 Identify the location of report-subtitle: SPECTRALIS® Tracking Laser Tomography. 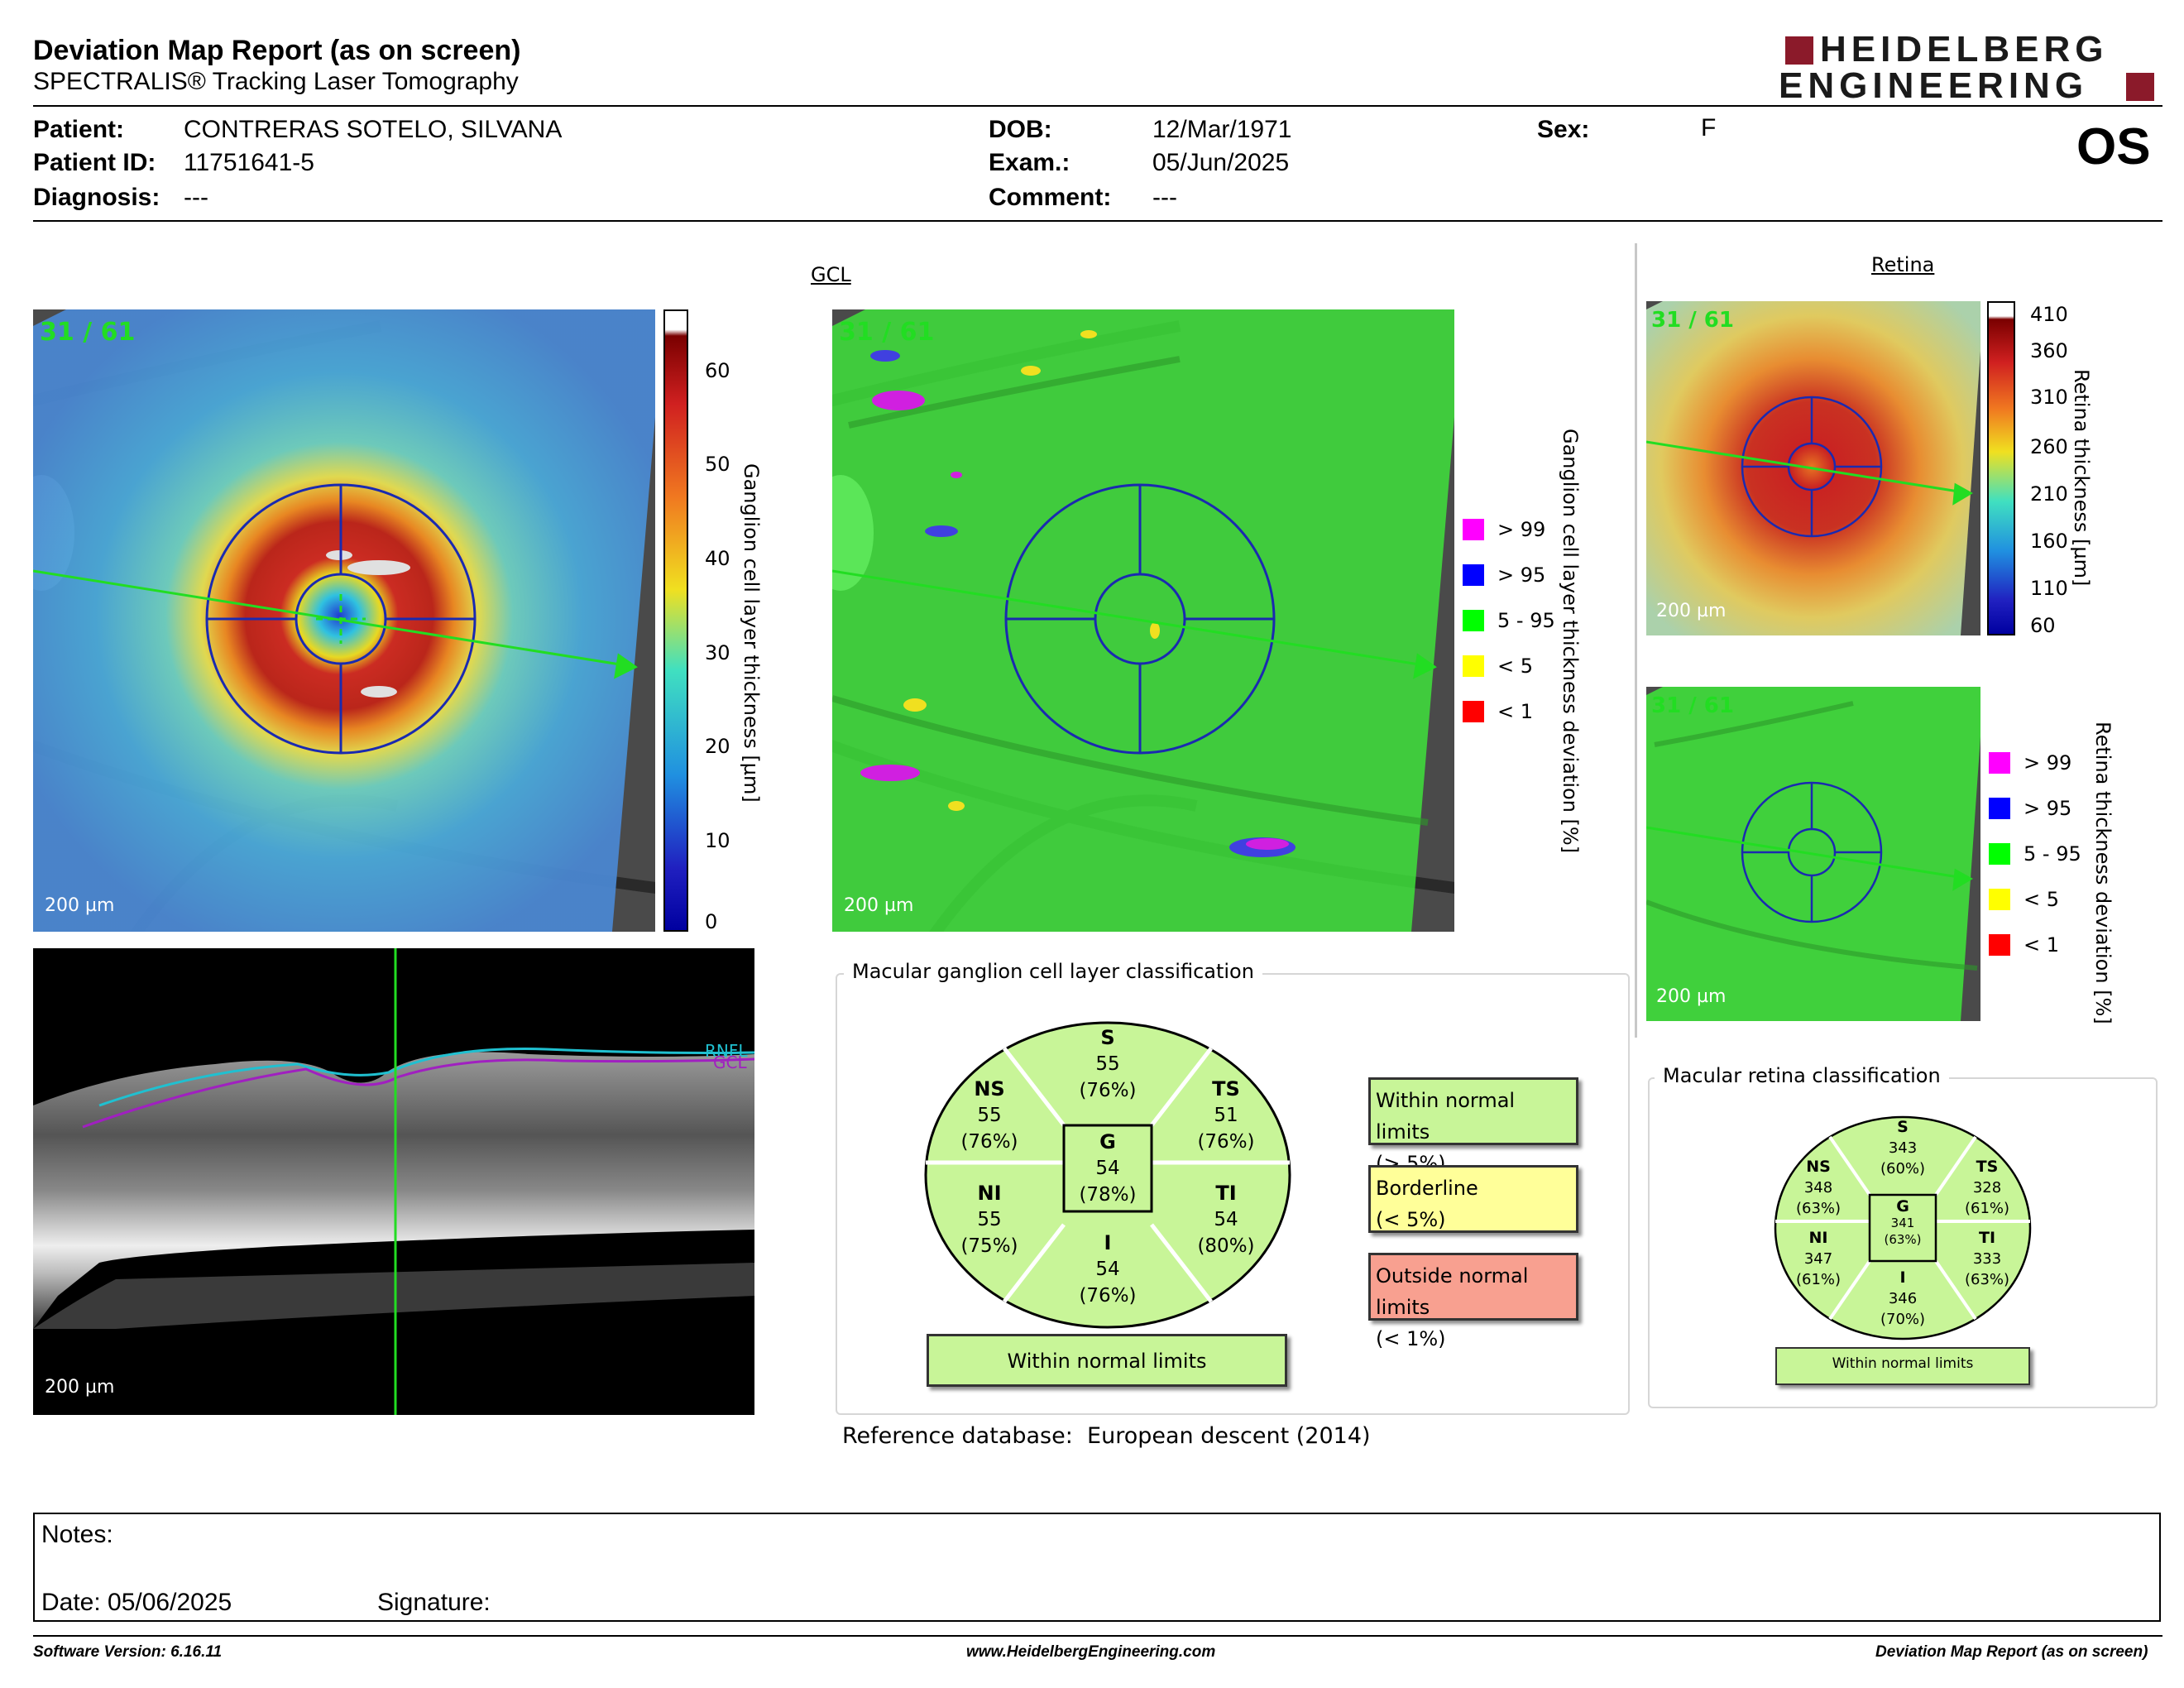
(276, 81).